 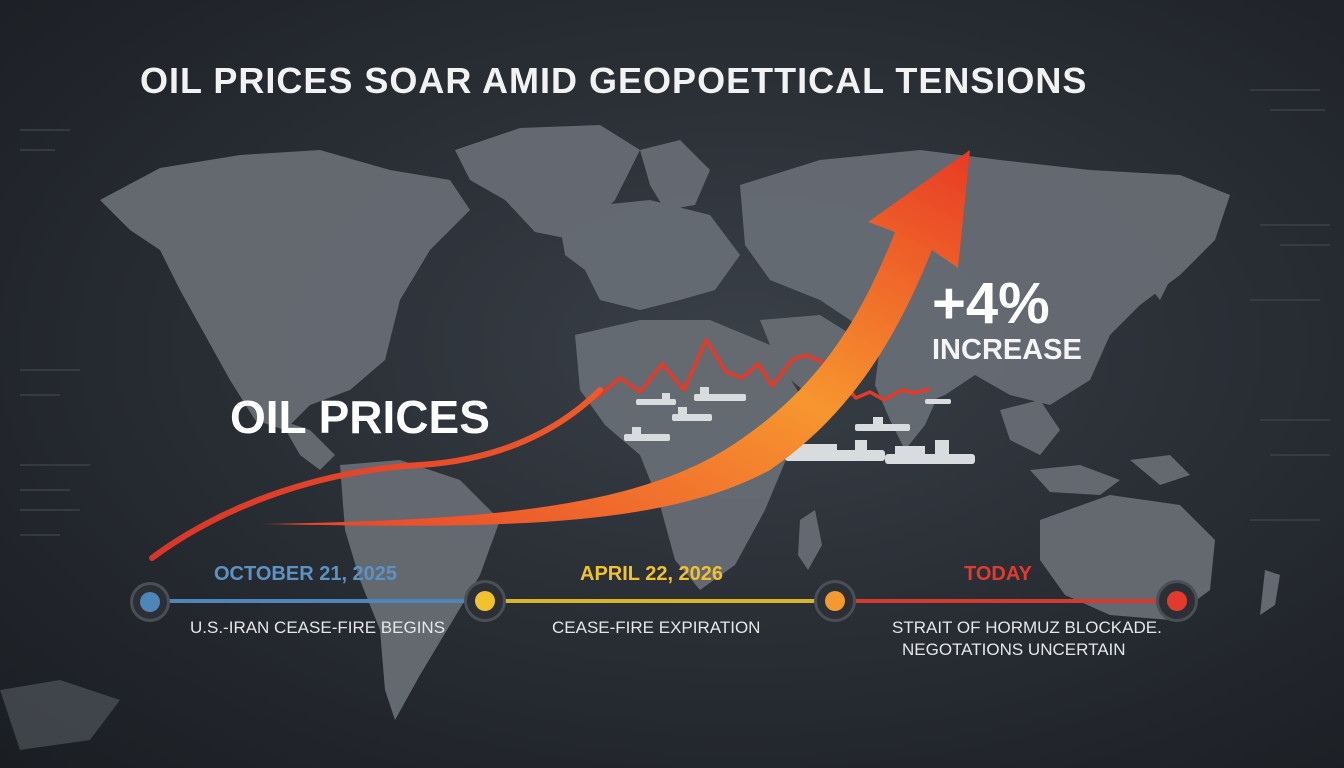 What do you see at coordinates (376, 474) in the screenshot?
I see `trend-swoosh` at bounding box center [376, 474].